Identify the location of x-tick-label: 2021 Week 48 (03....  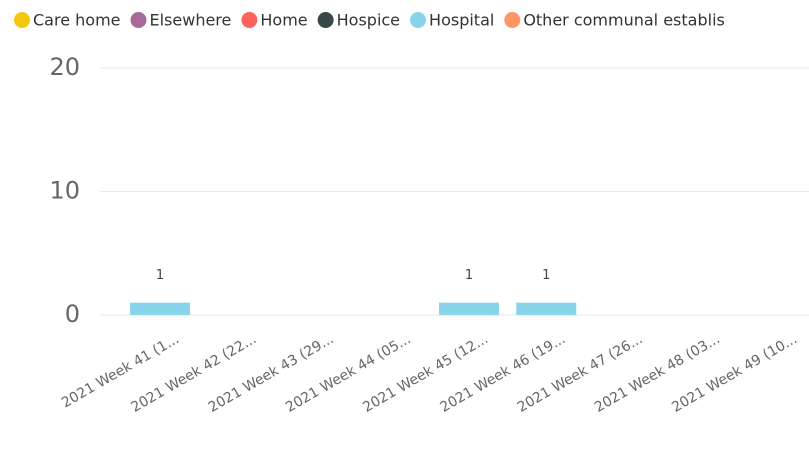
(657, 373).